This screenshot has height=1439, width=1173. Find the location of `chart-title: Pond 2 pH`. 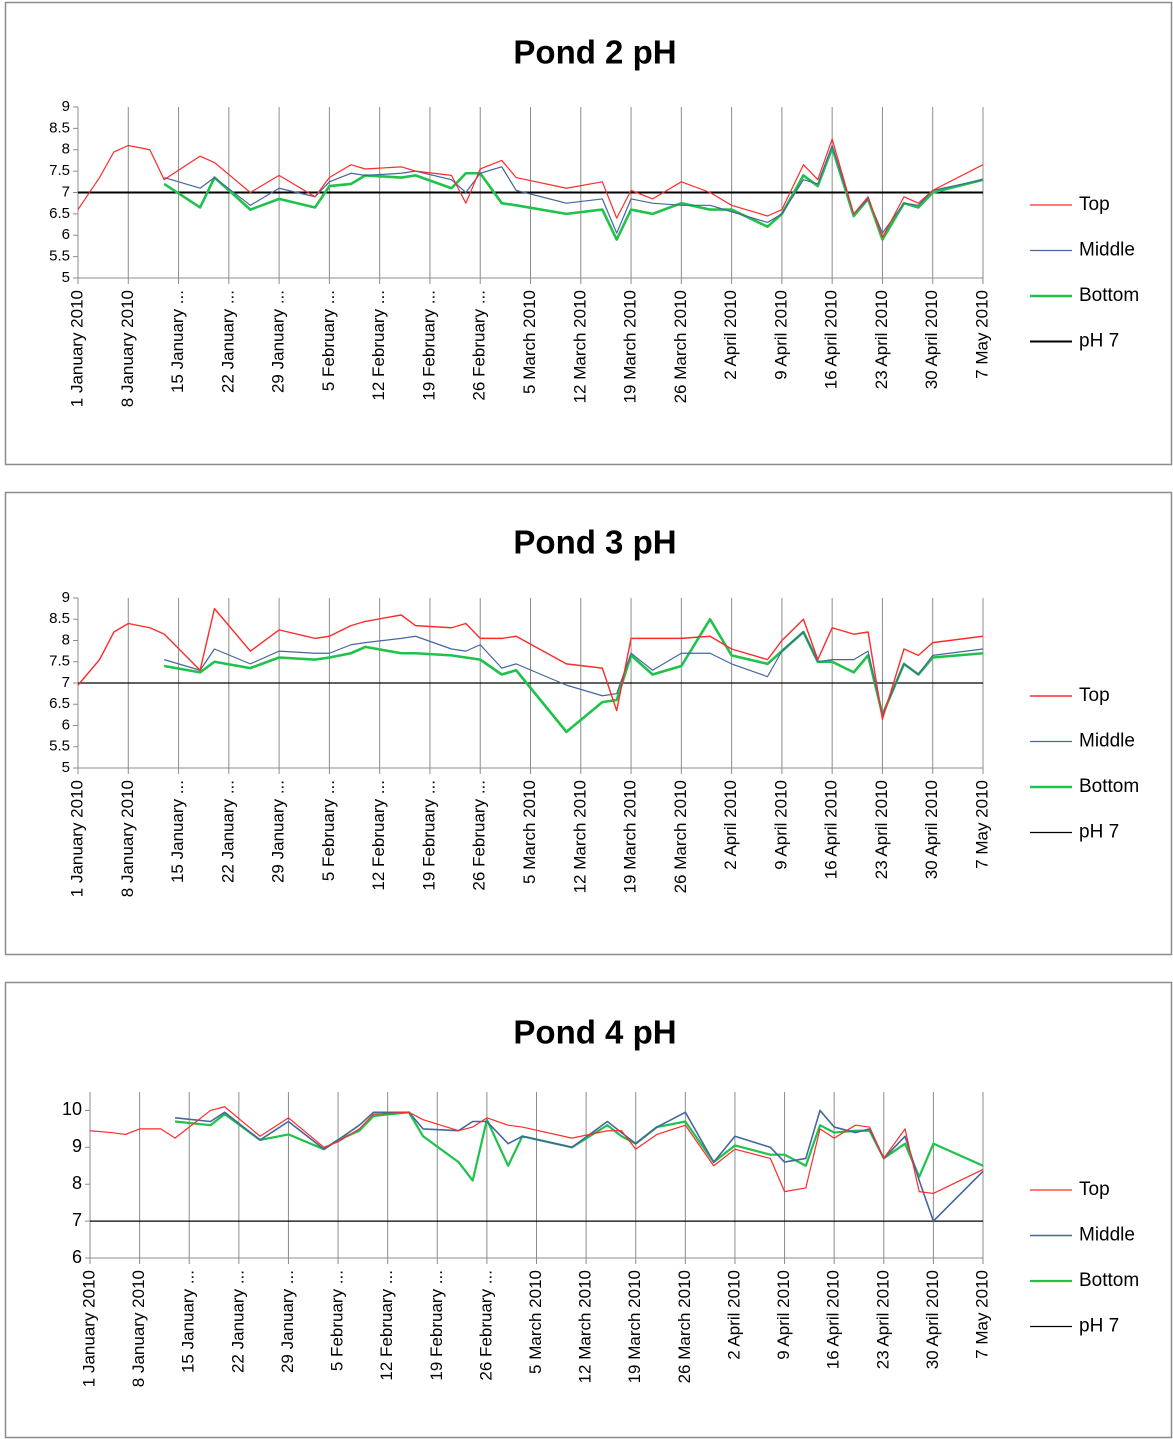

chart-title: Pond 2 pH is located at coordinates (594, 52).